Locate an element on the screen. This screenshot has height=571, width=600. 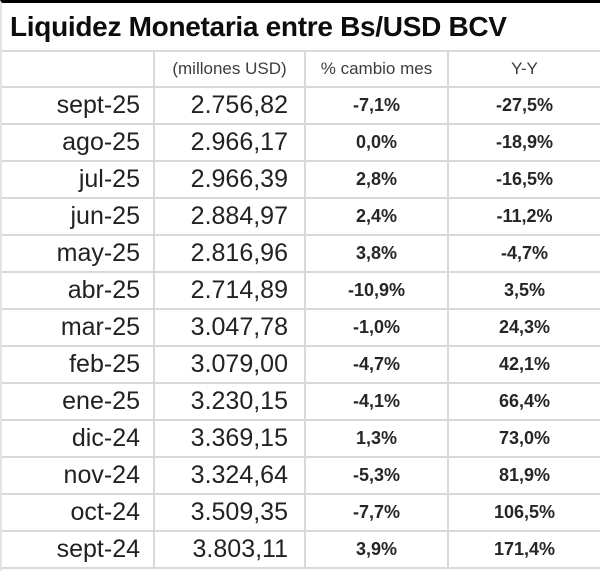
table-row: oct-24 3.509,35 -7,7% 106,5% is located at coordinates (301, 513).